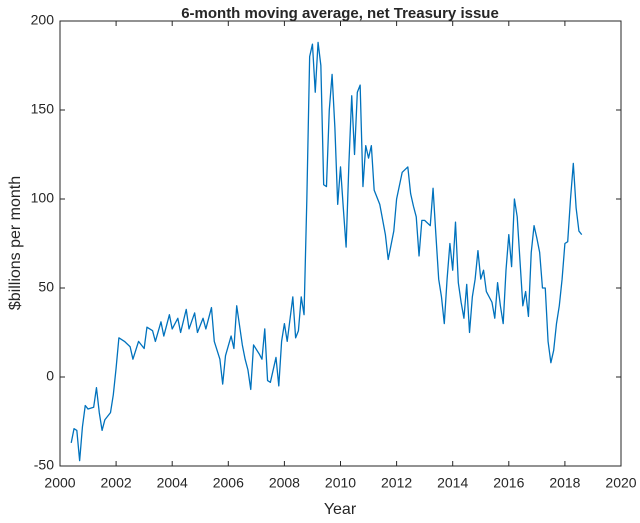 The width and height of the screenshot is (640, 523). What do you see at coordinates (44, 465) in the screenshot?
I see `y-tick-label: -50` at bounding box center [44, 465].